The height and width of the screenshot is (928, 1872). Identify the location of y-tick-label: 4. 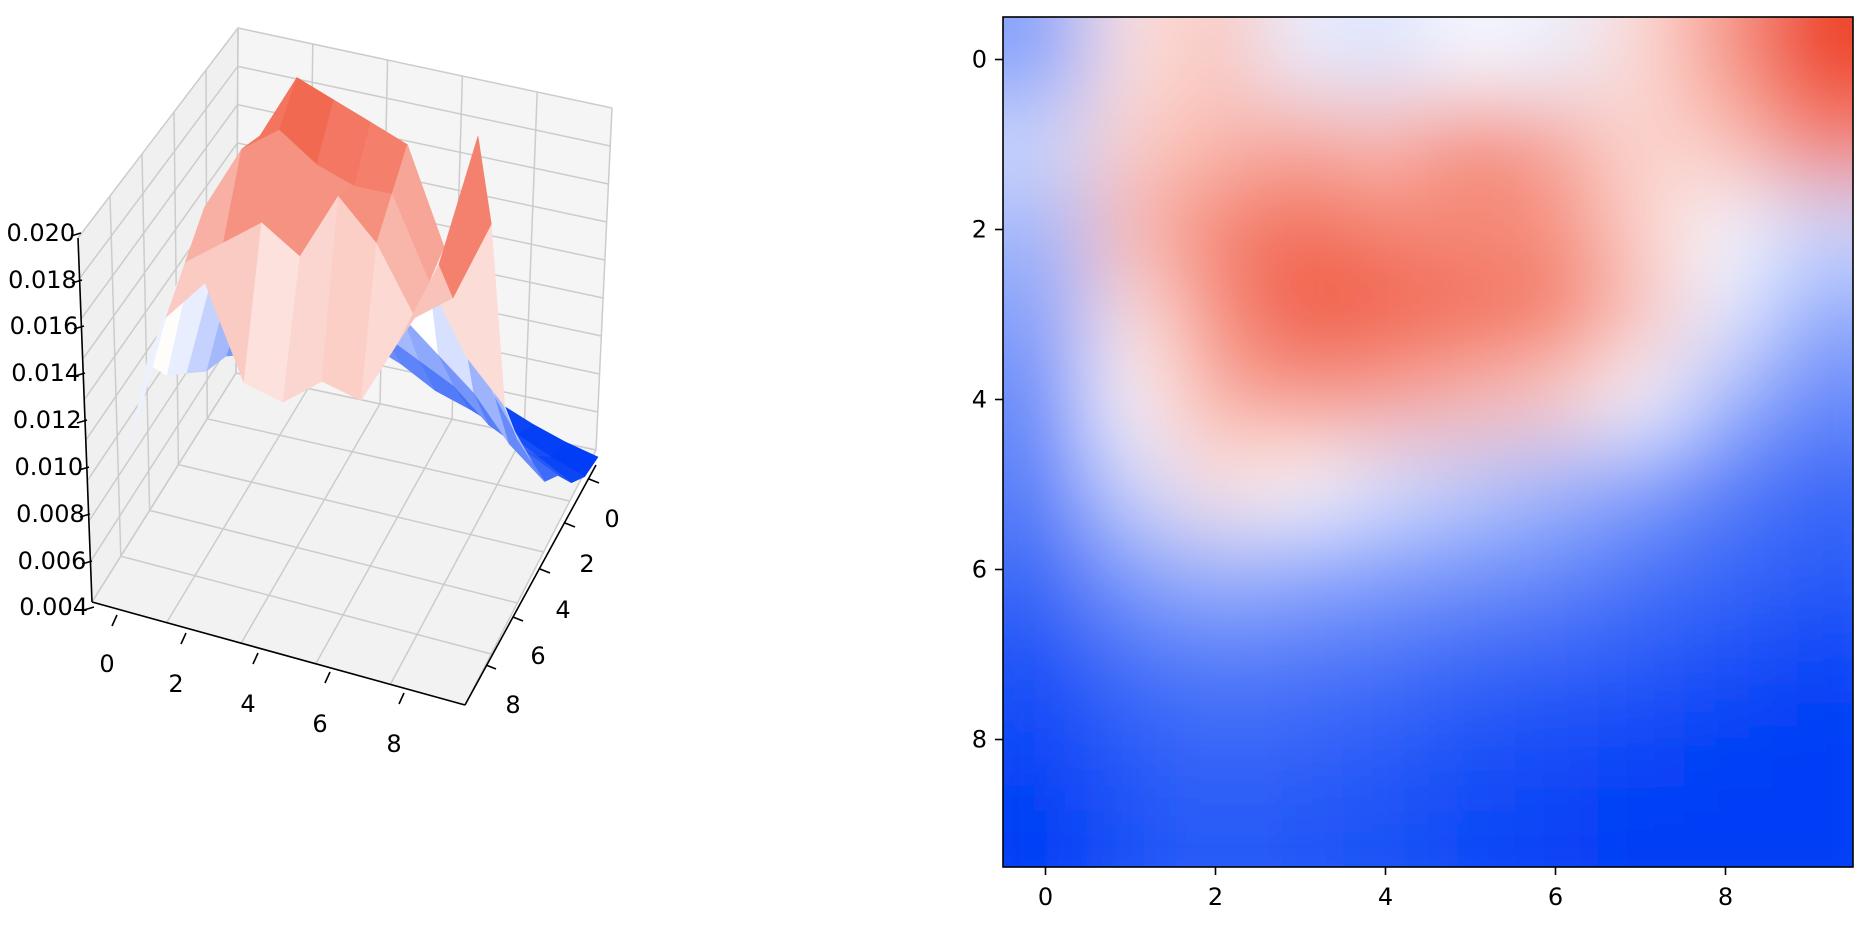
(562, 610).